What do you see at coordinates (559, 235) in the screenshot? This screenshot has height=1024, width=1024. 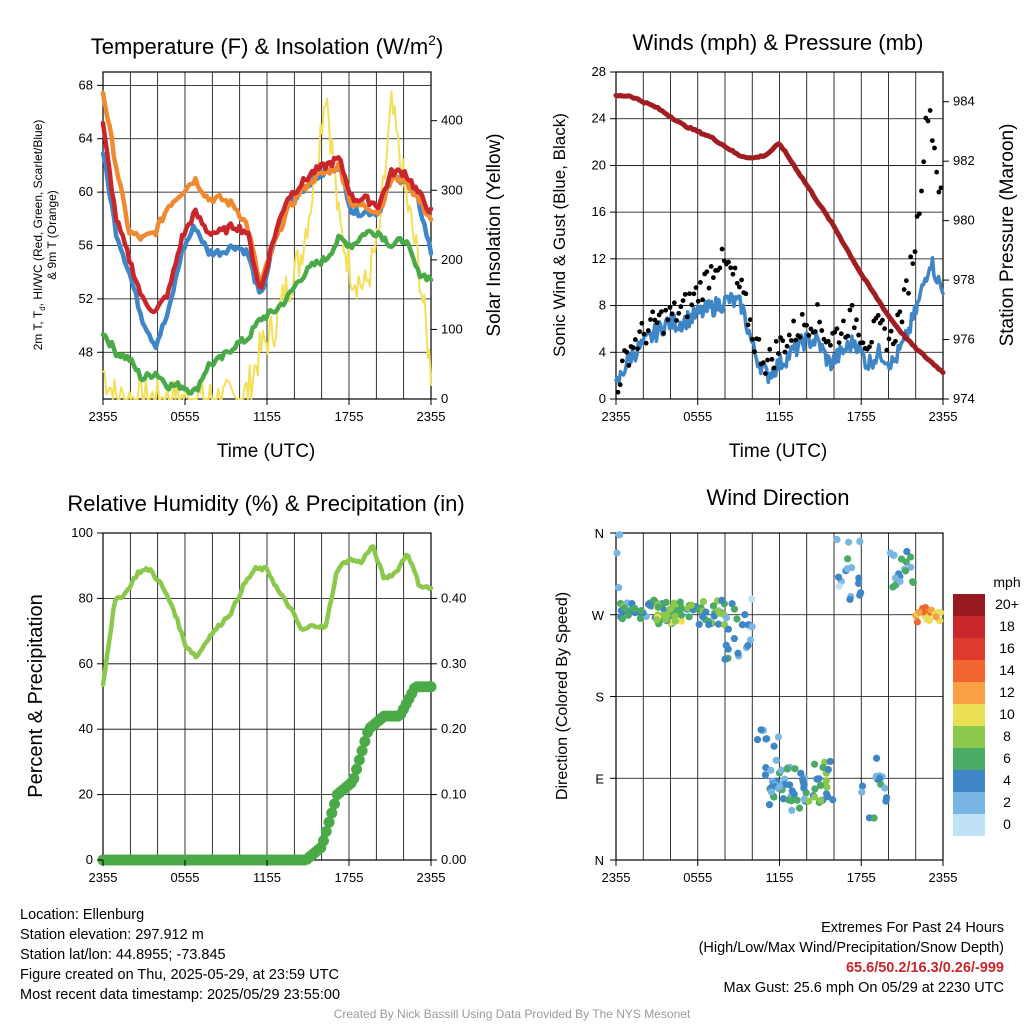 I see `wind-y-label: Sonic Wind & Gust (Blue, Black)` at bounding box center [559, 235].